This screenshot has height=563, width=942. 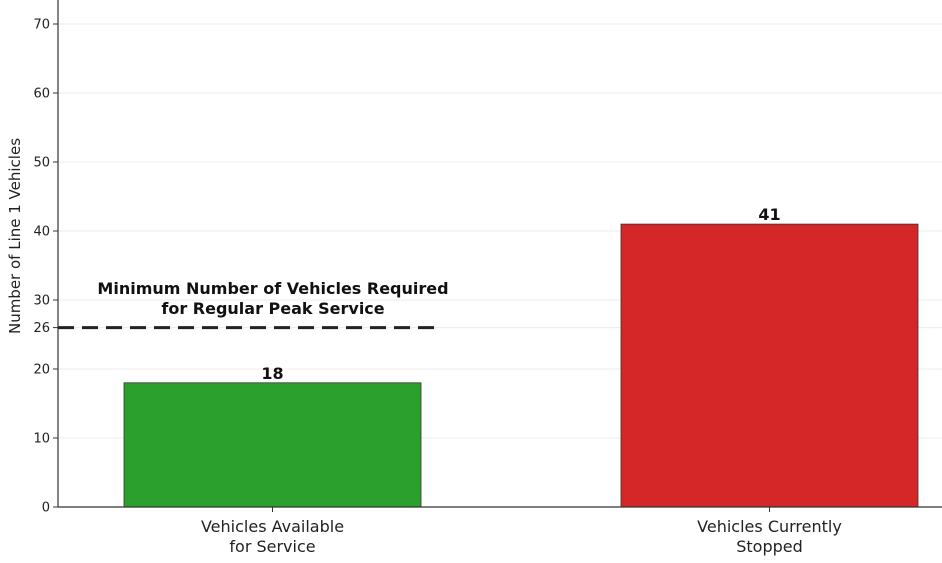 What do you see at coordinates (769, 214) in the screenshot?
I see `bar-value-label: 41` at bounding box center [769, 214].